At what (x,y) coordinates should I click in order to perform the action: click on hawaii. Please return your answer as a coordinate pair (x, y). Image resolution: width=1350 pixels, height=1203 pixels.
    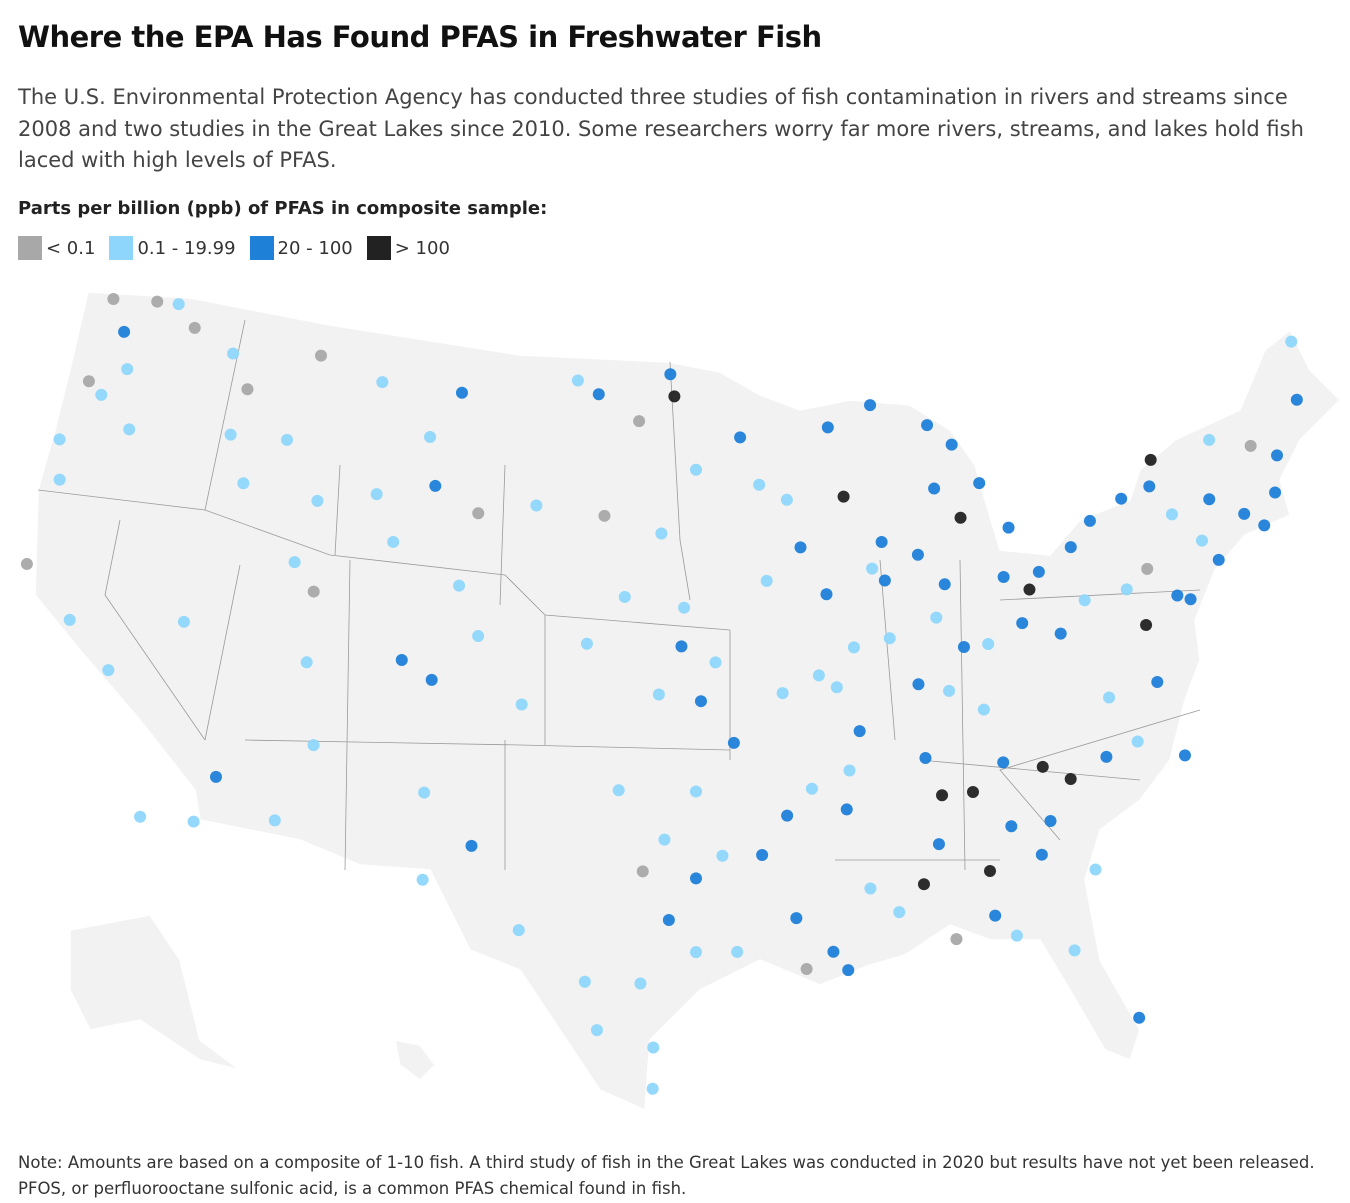
    Looking at the image, I should click on (415, 1060).